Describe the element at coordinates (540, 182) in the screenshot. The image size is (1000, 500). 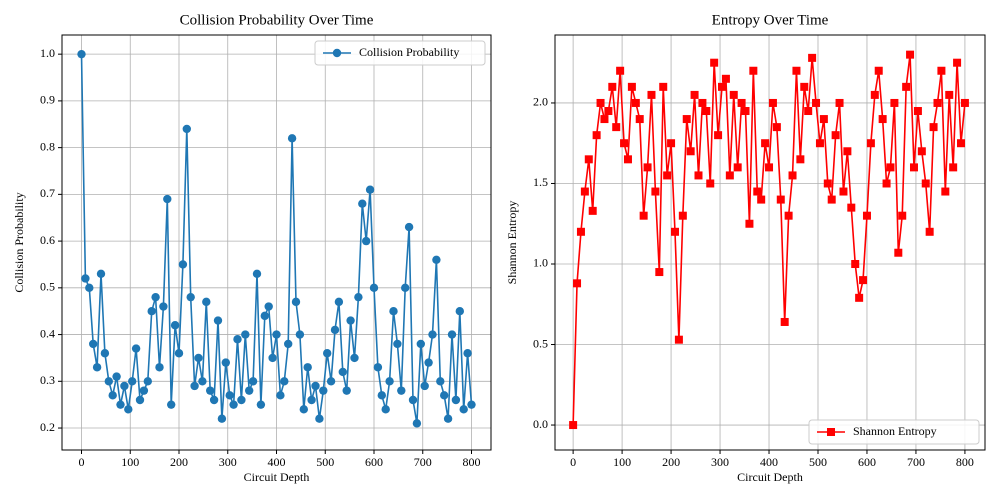
I see `y-tick-label: 1.5` at that location.